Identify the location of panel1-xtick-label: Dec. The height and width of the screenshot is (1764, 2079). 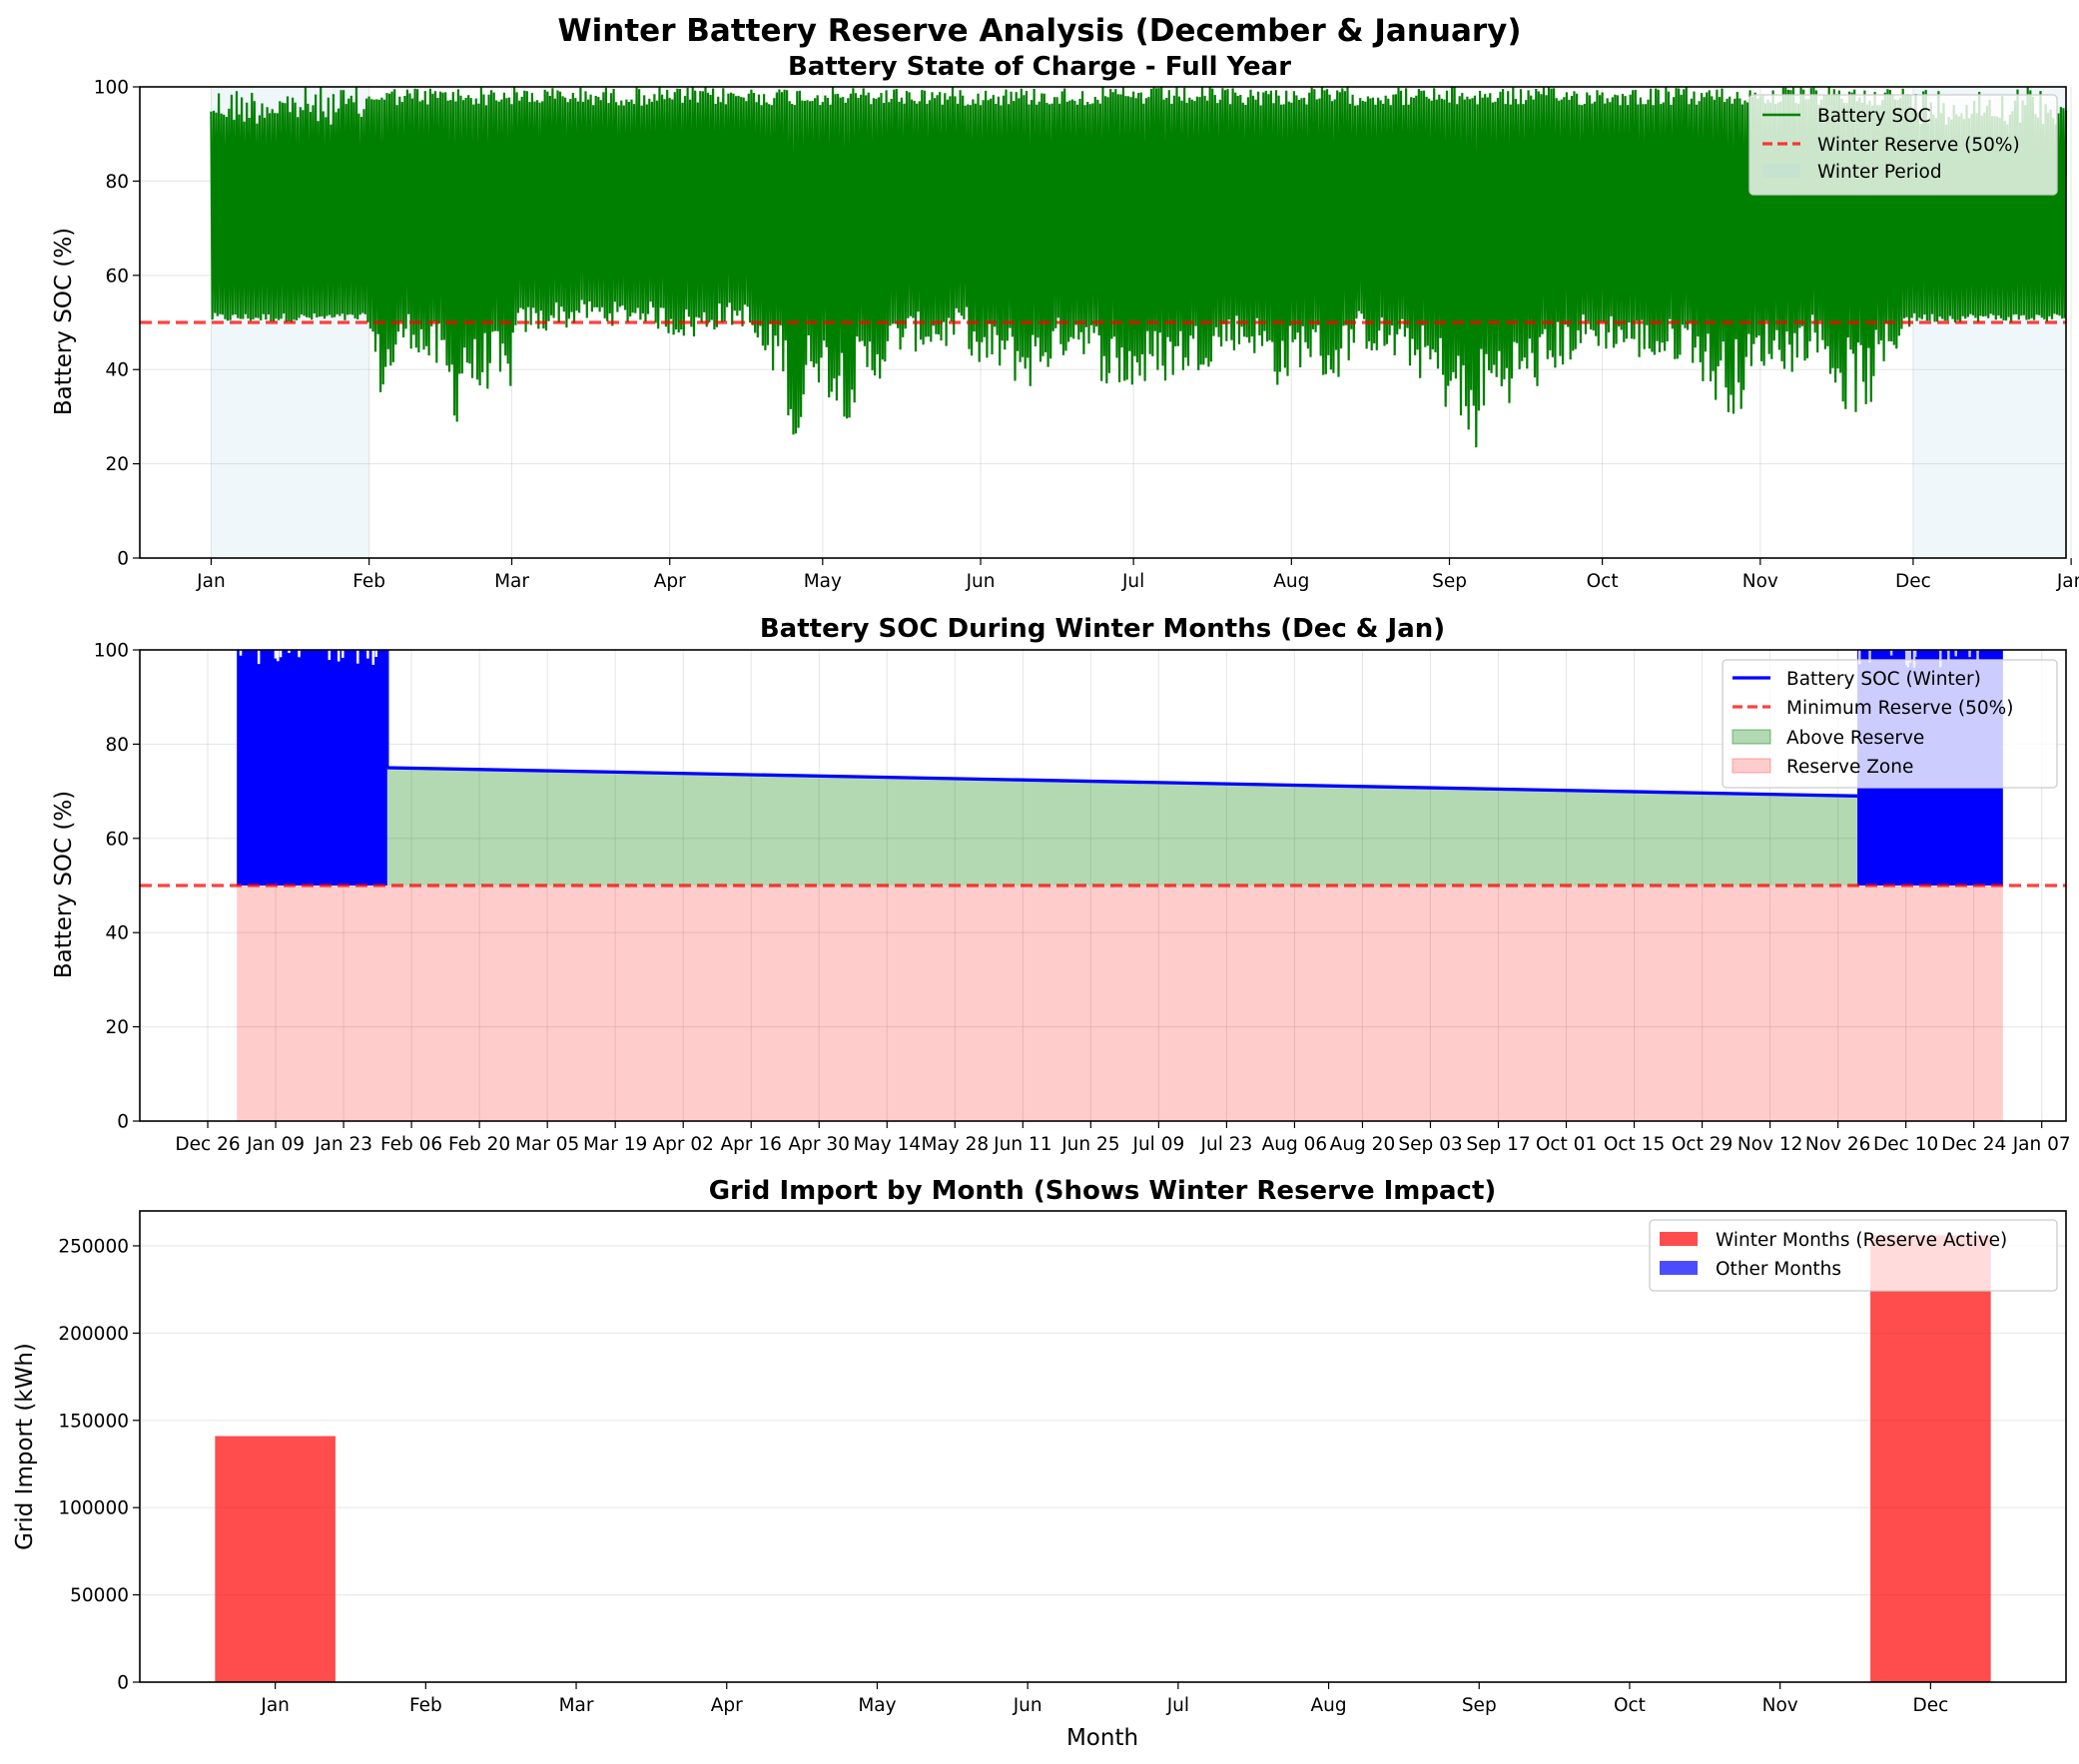
(1913, 581).